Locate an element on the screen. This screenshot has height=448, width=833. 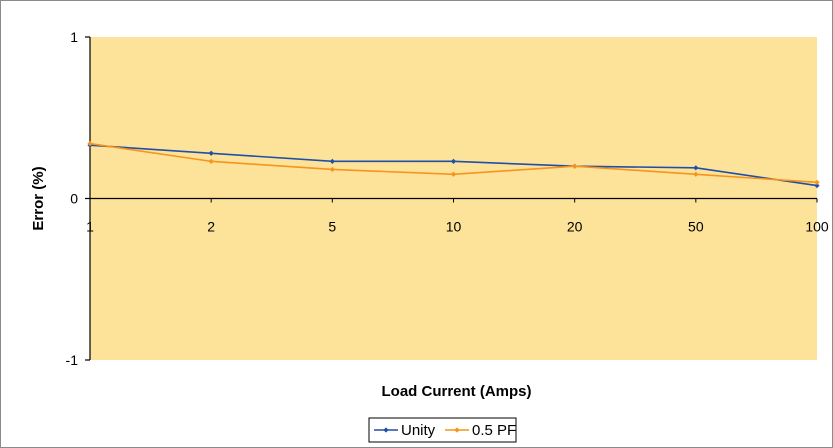
series-group is located at coordinates (453, 164).